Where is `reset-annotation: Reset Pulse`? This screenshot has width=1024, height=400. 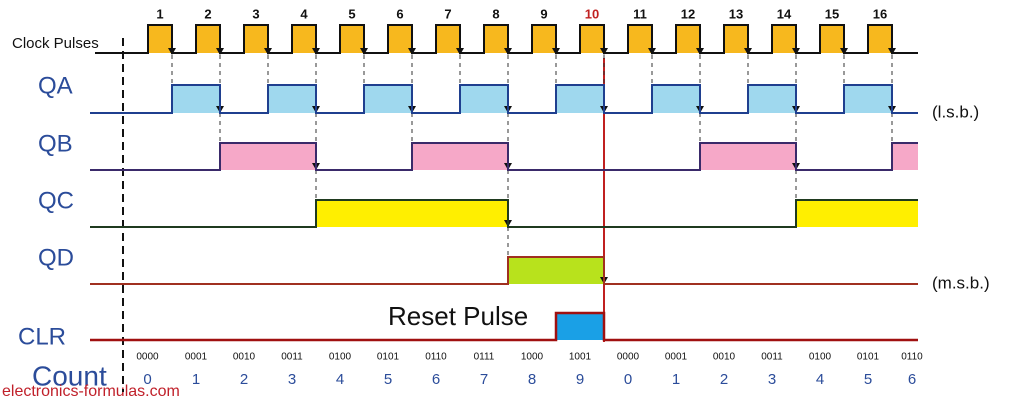 reset-annotation: Reset Pulse is located at coordinates (458, 316).